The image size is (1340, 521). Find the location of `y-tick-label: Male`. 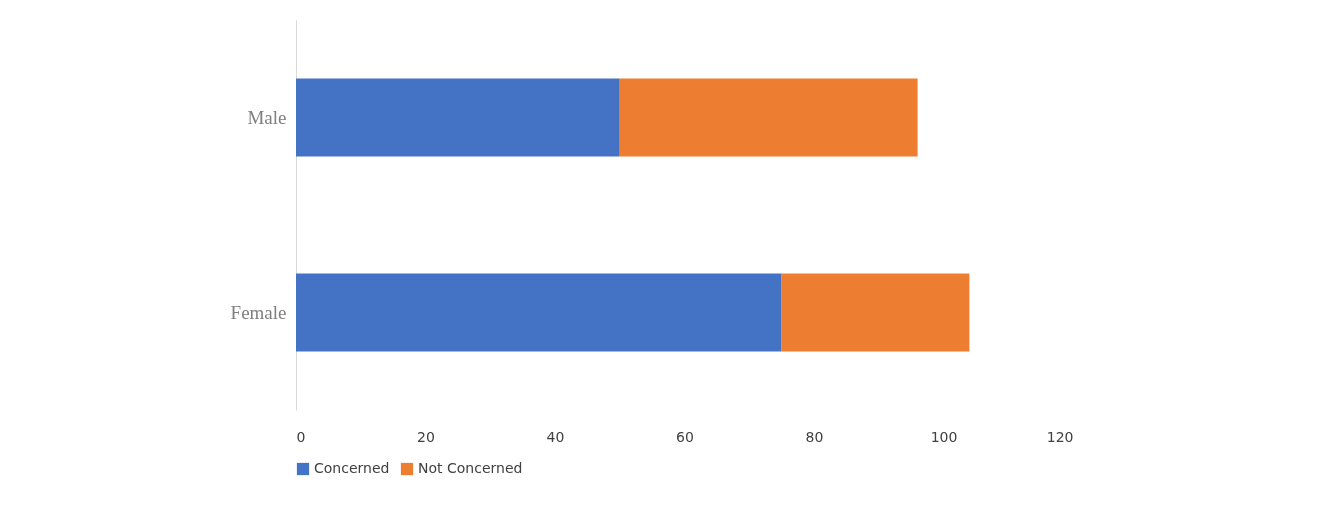

y-tick-label: Male is located at coordinates (267, 117).